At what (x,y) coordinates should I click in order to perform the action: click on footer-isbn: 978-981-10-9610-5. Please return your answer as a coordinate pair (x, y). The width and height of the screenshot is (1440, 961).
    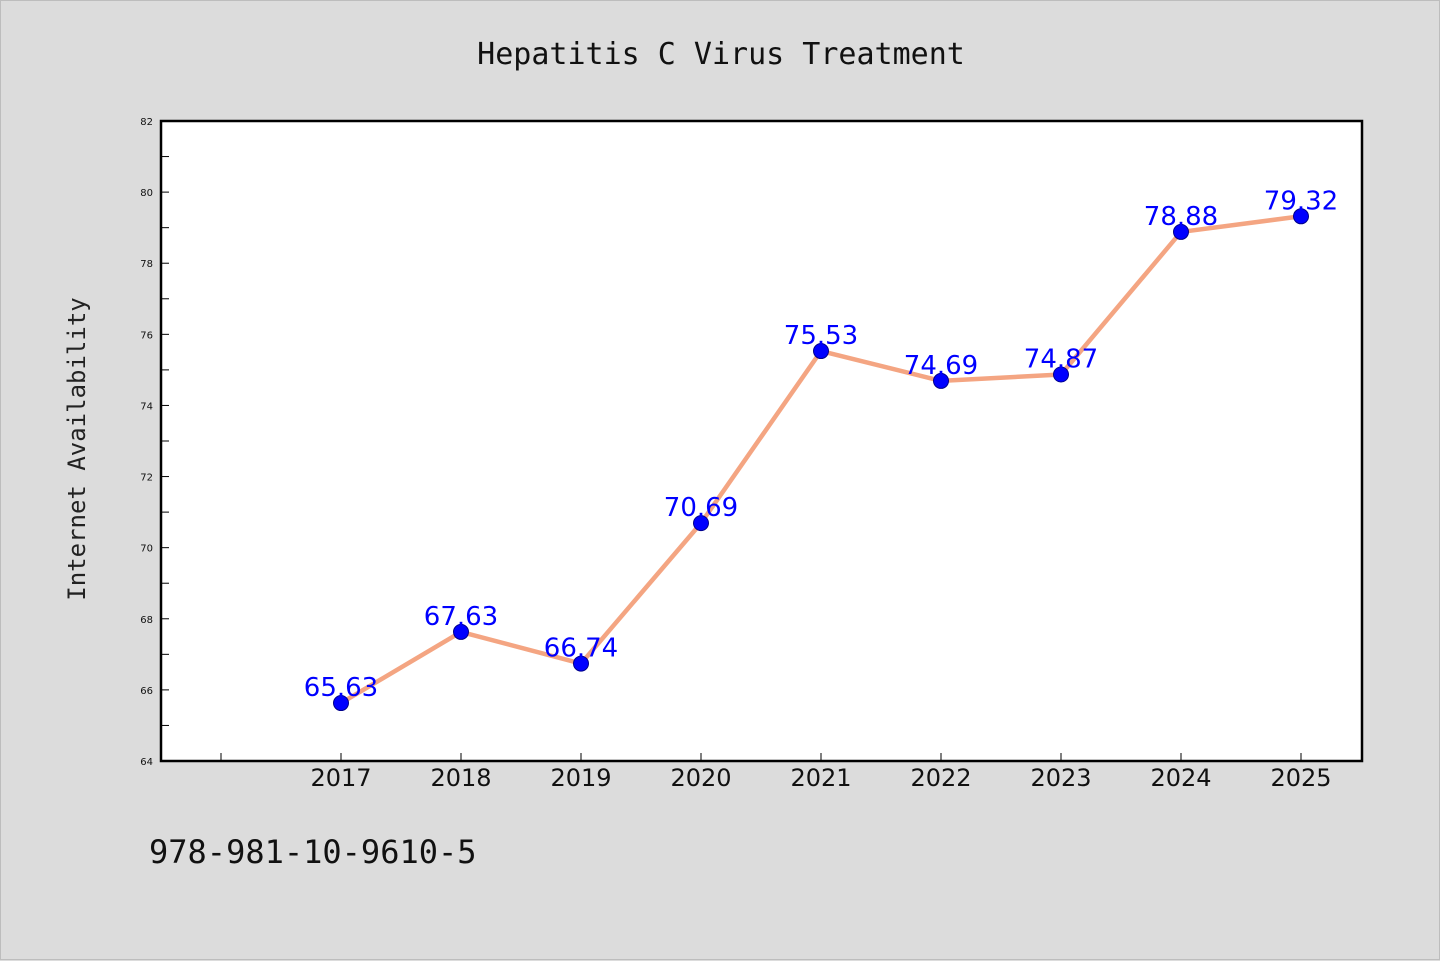
    Looking at the image, I should click on (313, 852).